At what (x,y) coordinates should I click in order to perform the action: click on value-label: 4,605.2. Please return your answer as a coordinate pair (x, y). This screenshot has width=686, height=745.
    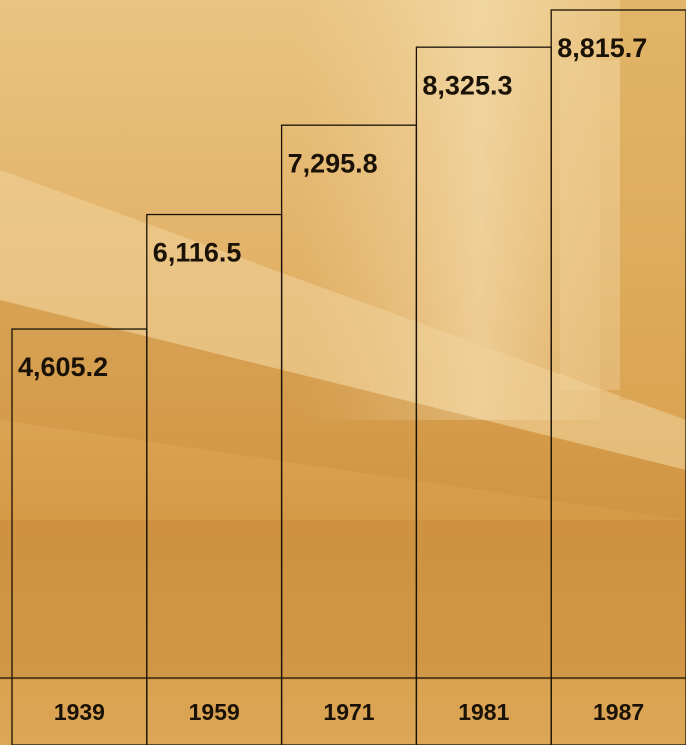
    Looking at the image, I should click on (63, 367).